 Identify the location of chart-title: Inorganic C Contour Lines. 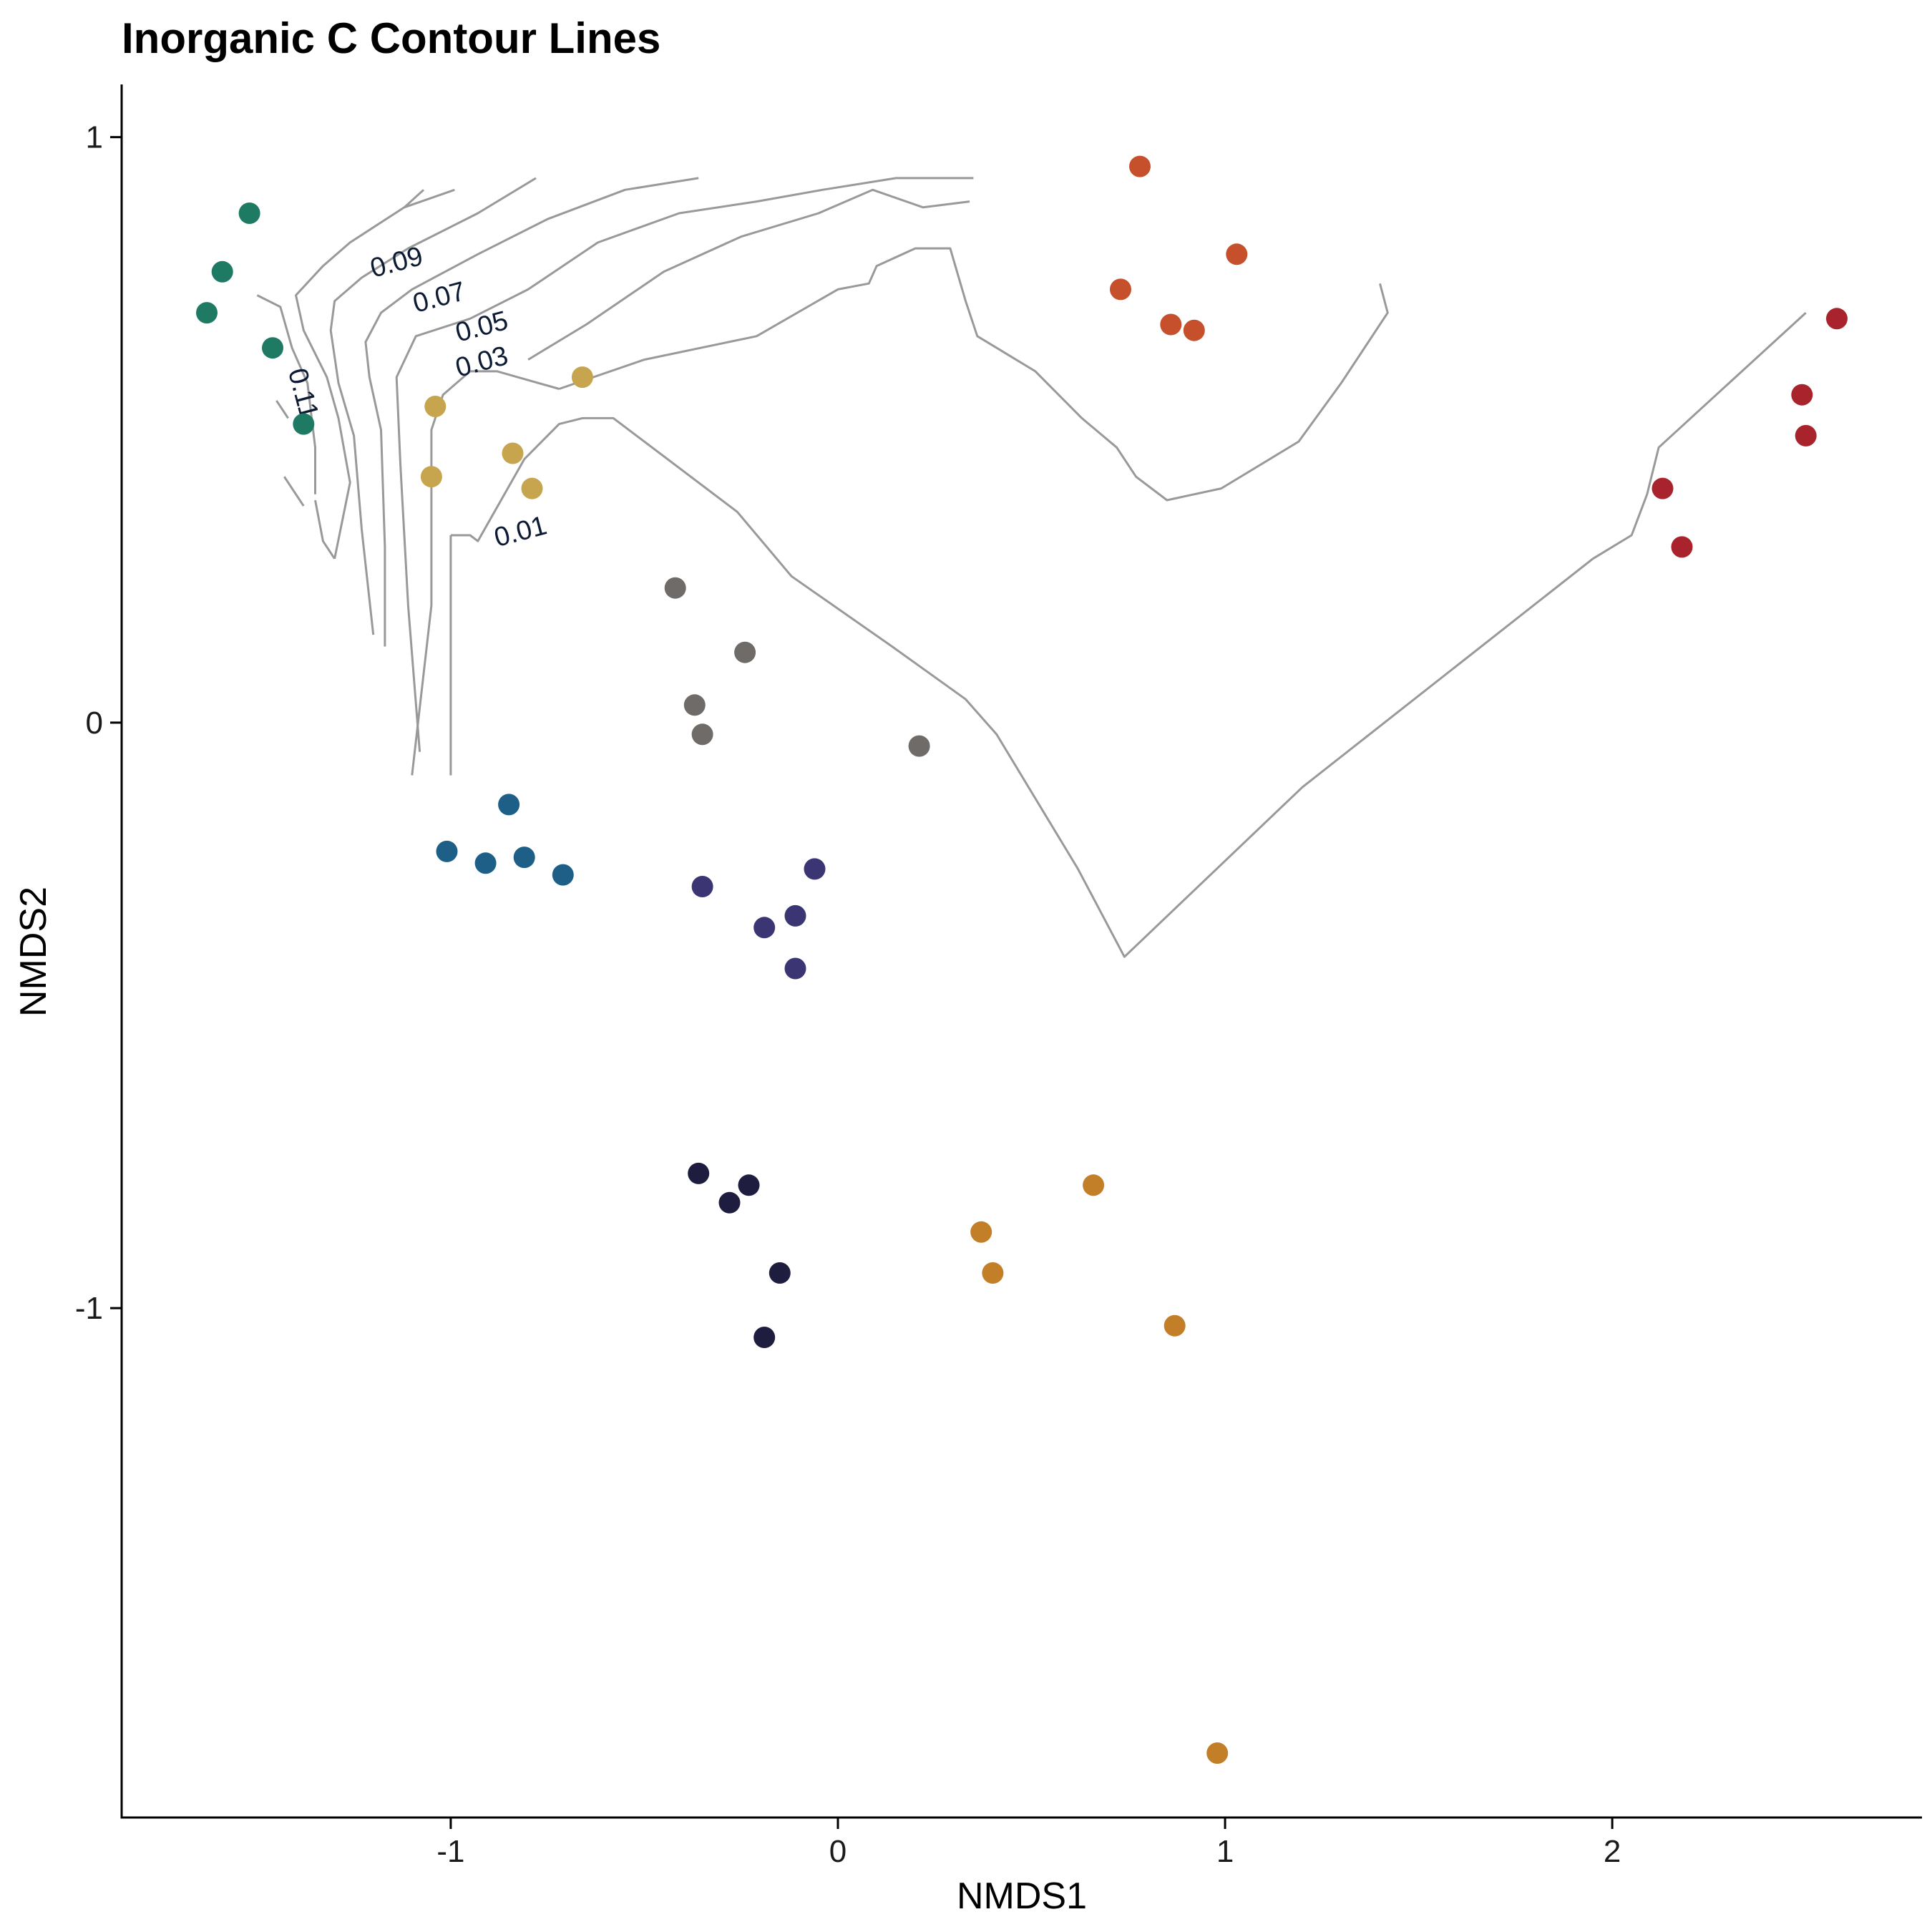
(391, 38).